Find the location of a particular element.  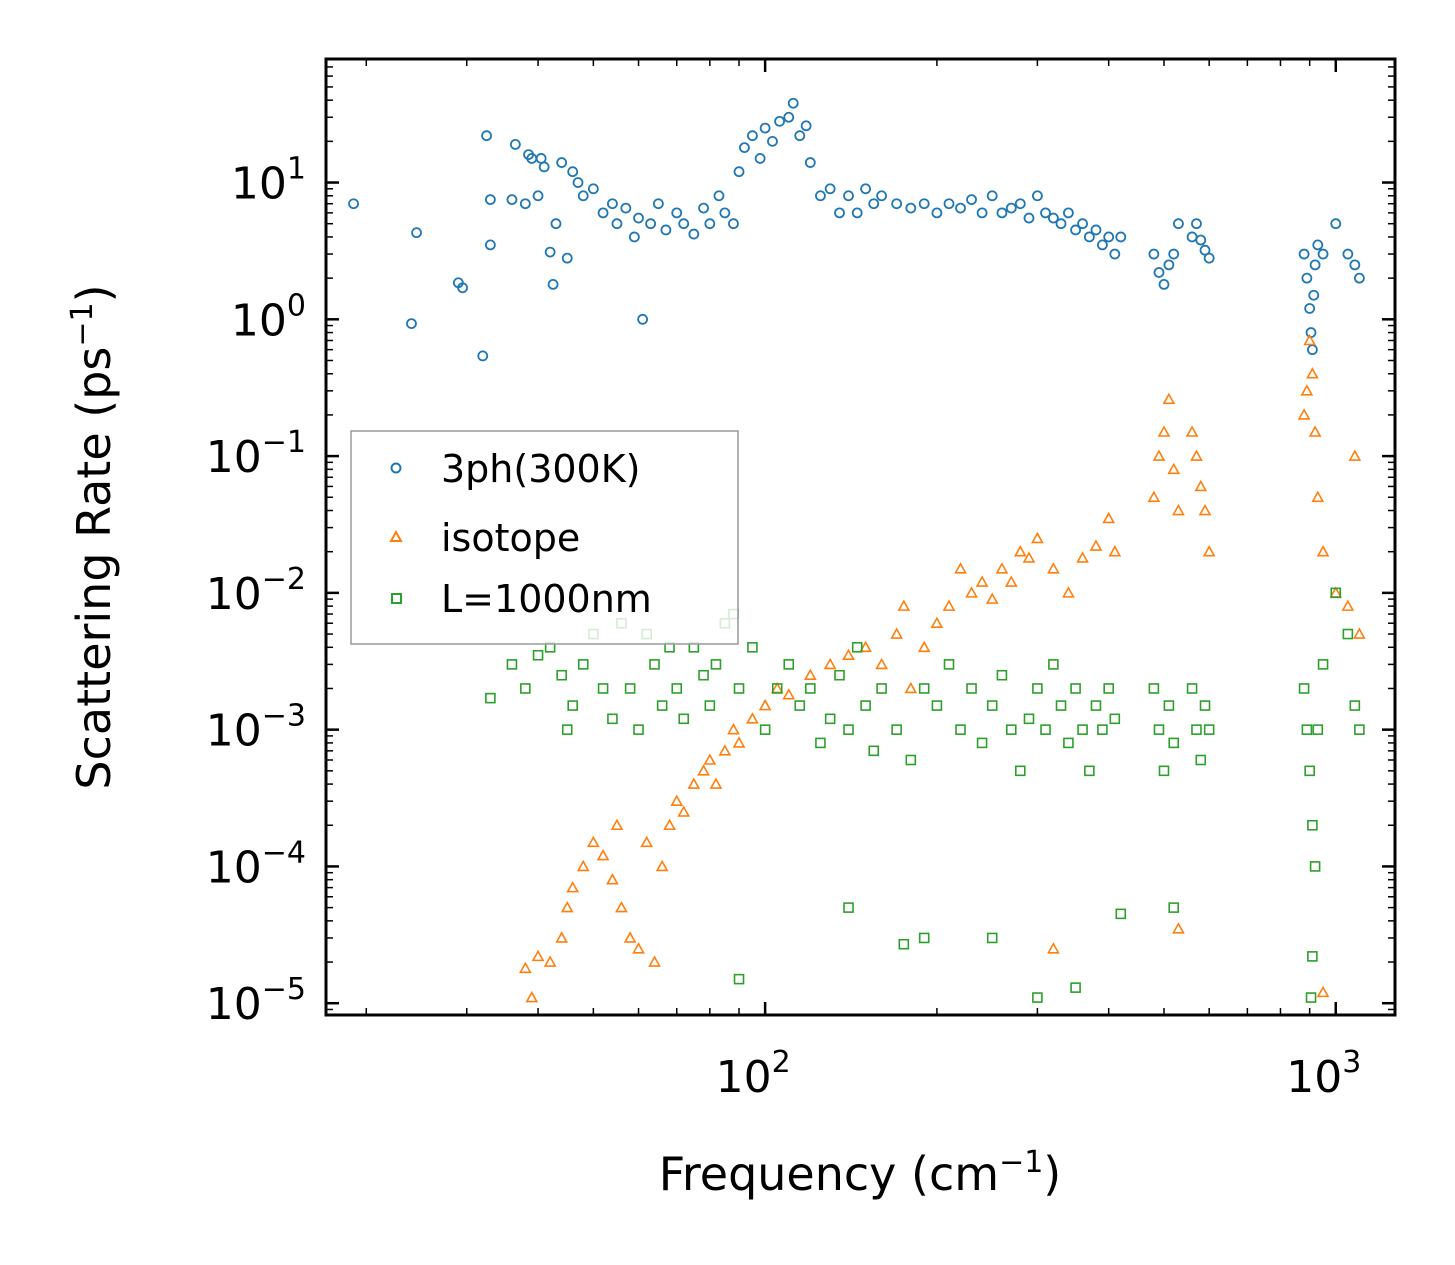

legend-label-isotope: isotope is located at coordinates (510, 538).